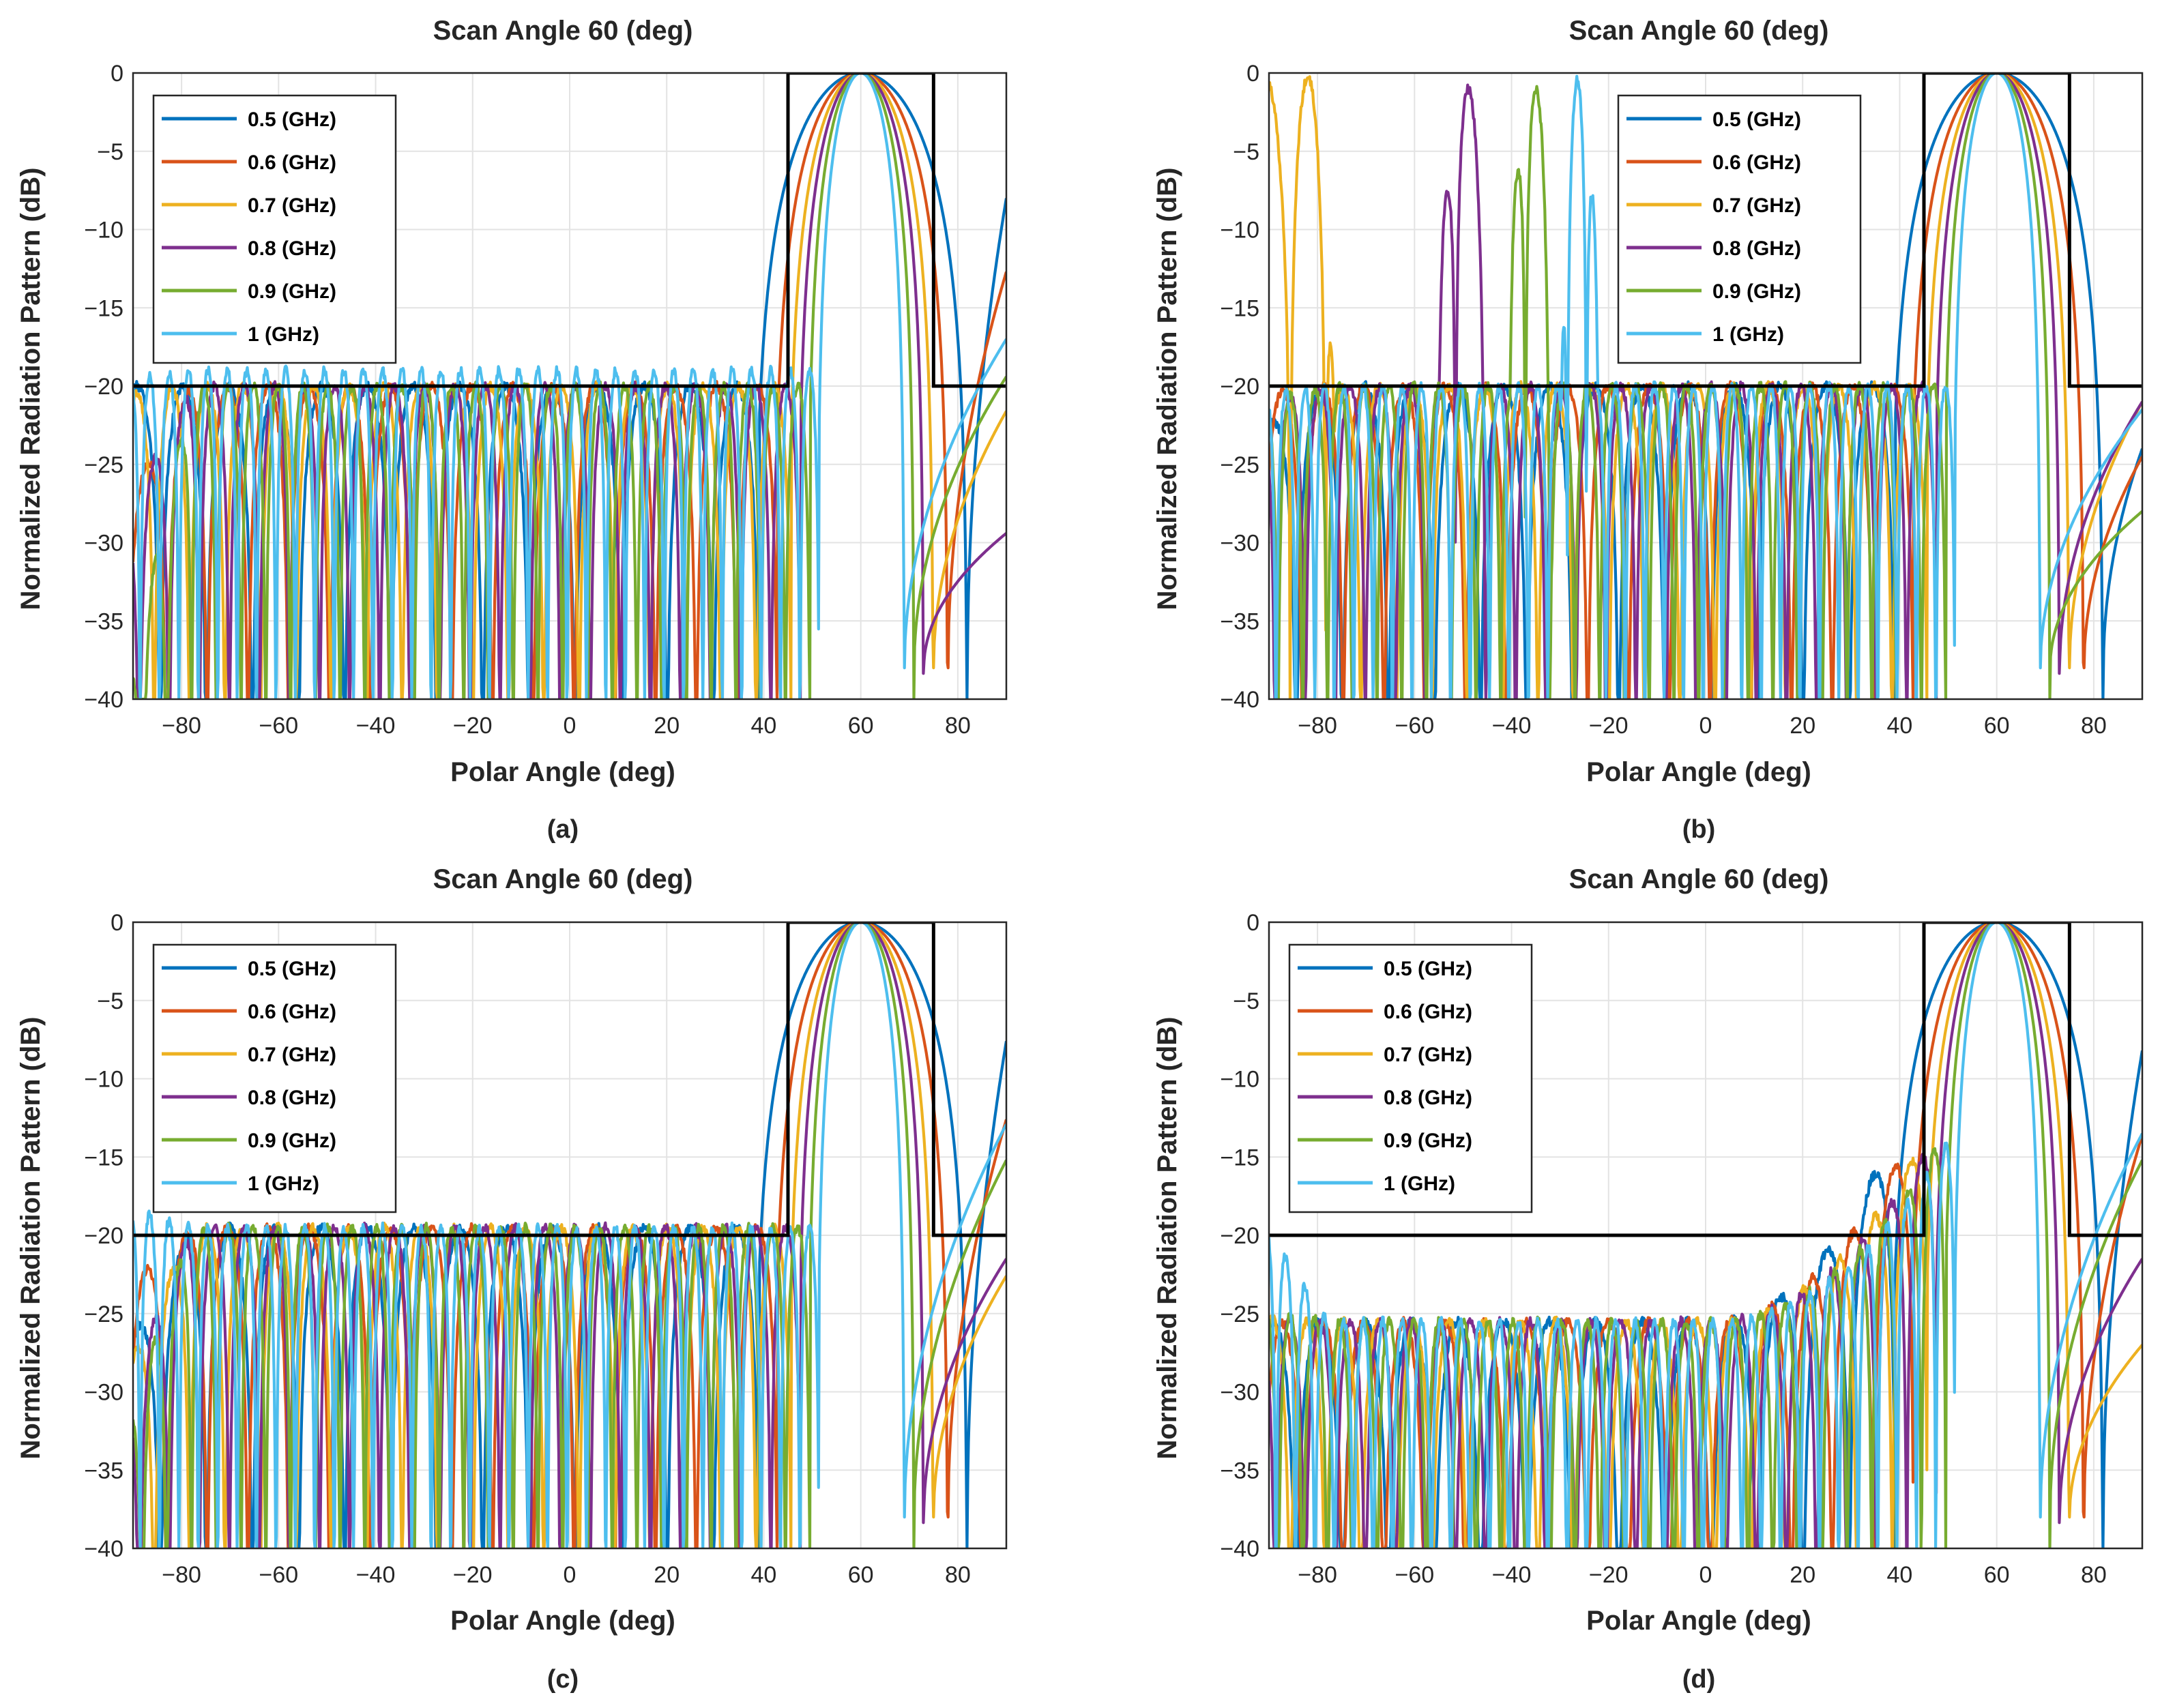  What do you see at coordinates (1239, 308) in the screenshot?
I see `y-tick-label-b: −15` at bounding box center [1239, 308].